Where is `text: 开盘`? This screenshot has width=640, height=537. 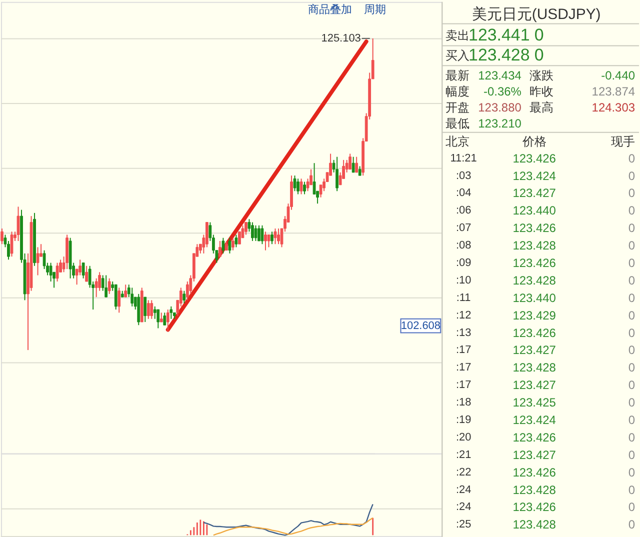 text: 开盘 is located at coordinates (458, 107).